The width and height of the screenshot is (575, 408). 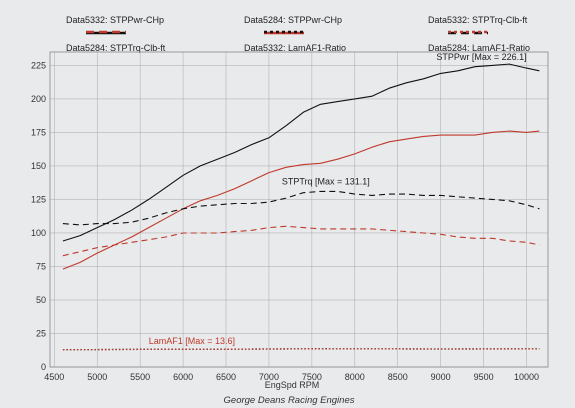 What do you see at coordinates (326, 182) in the screenshot?
I see `annotation-label: STPTrq [Max = 131.1]` at bounding box center [326, 182].